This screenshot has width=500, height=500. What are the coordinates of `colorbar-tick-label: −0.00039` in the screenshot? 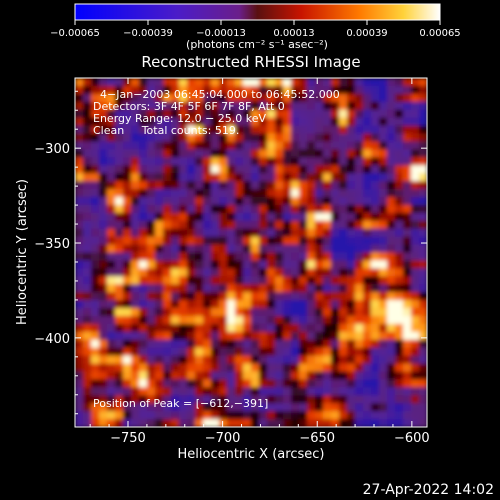 It's located at (148, 33).